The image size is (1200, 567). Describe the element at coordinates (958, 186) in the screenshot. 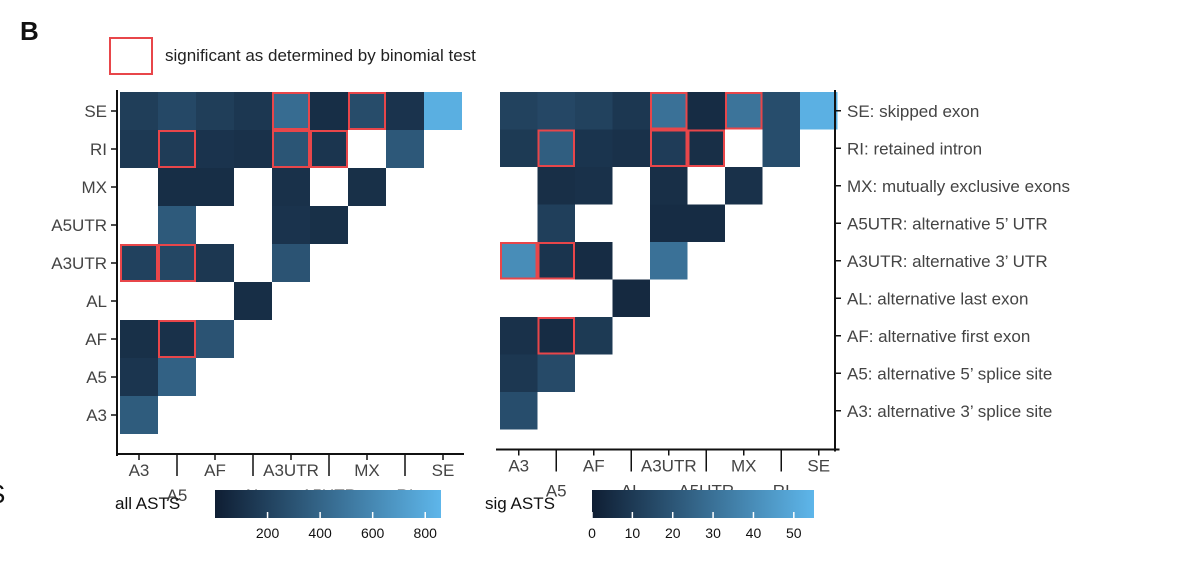

I see `y-tick-label: MX: mutually exclusive exons` at that location.